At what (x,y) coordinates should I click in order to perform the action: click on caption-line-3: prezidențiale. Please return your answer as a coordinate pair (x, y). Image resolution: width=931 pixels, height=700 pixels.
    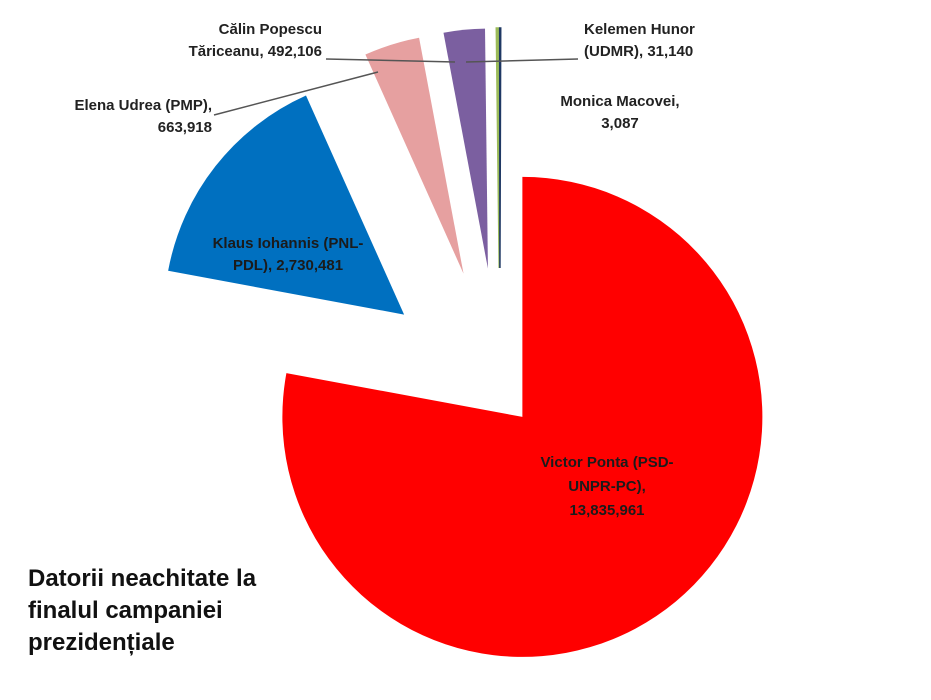
    Looking at the image, I should click on (101, 642).